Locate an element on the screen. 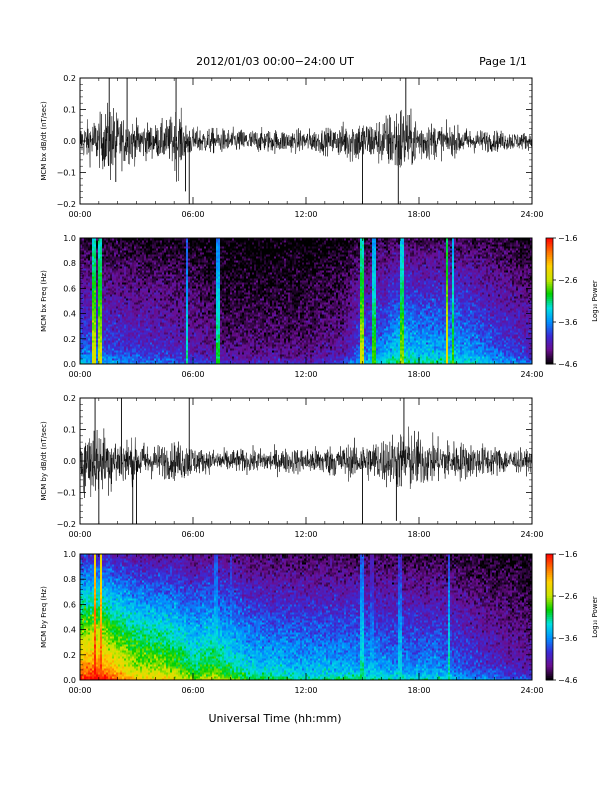 This screenshot has width=612, height=792. page-indicator: Page 1/1 is located at coordinates (503, 61).